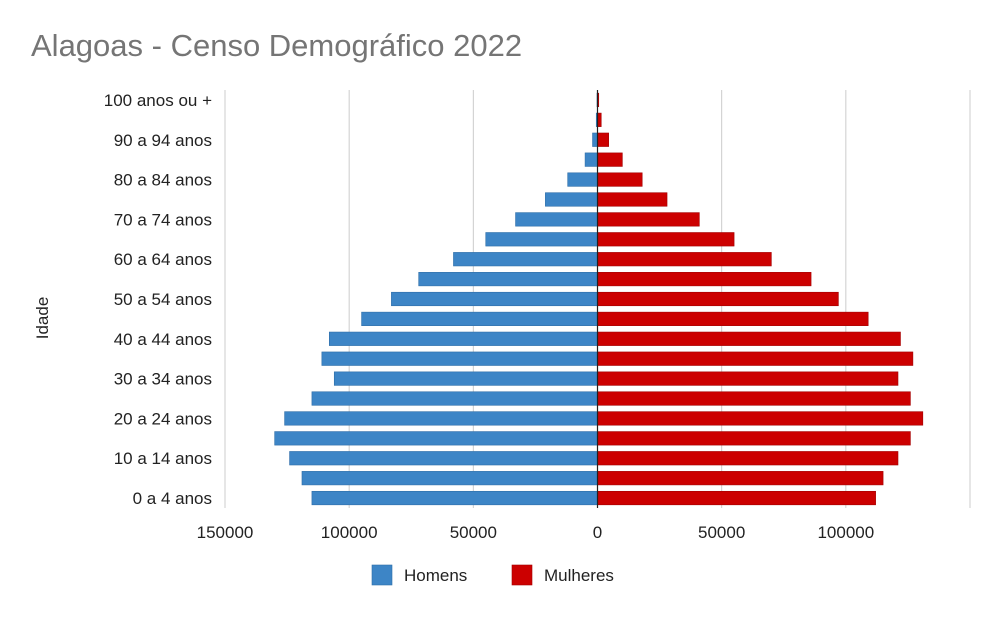 The width and height of the screenshot is (1000, 618). I want to click on legend-label-homens: Homens, so click(435, 575).